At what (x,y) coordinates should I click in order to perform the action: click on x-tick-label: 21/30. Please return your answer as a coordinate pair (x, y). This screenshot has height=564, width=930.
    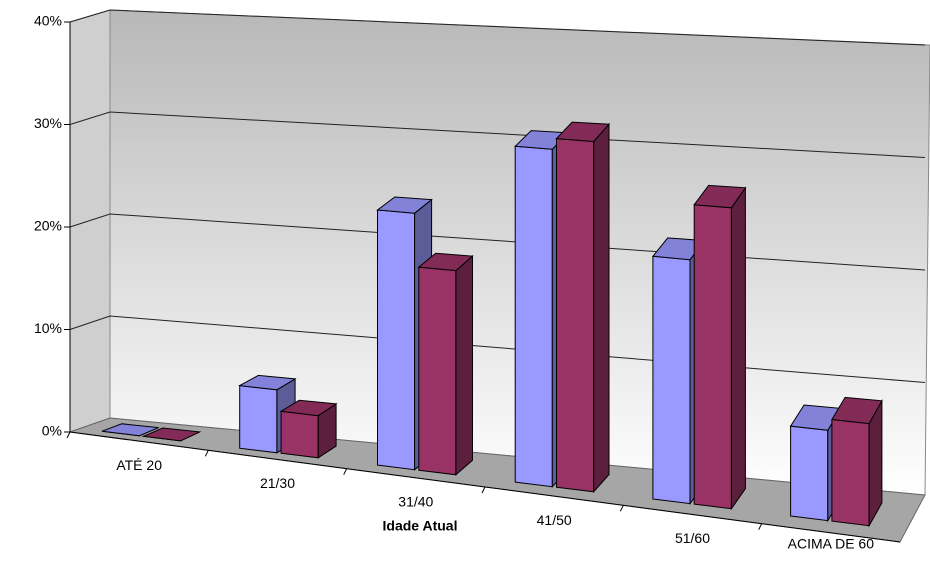
    Looking at the image, I should click on (277, 483).